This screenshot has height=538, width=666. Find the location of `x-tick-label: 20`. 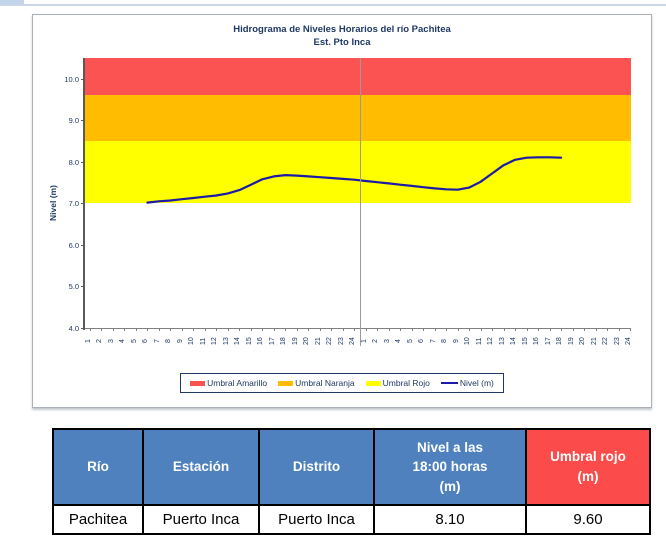

x-tick-label: 20 is located at coordinates (307, 341).